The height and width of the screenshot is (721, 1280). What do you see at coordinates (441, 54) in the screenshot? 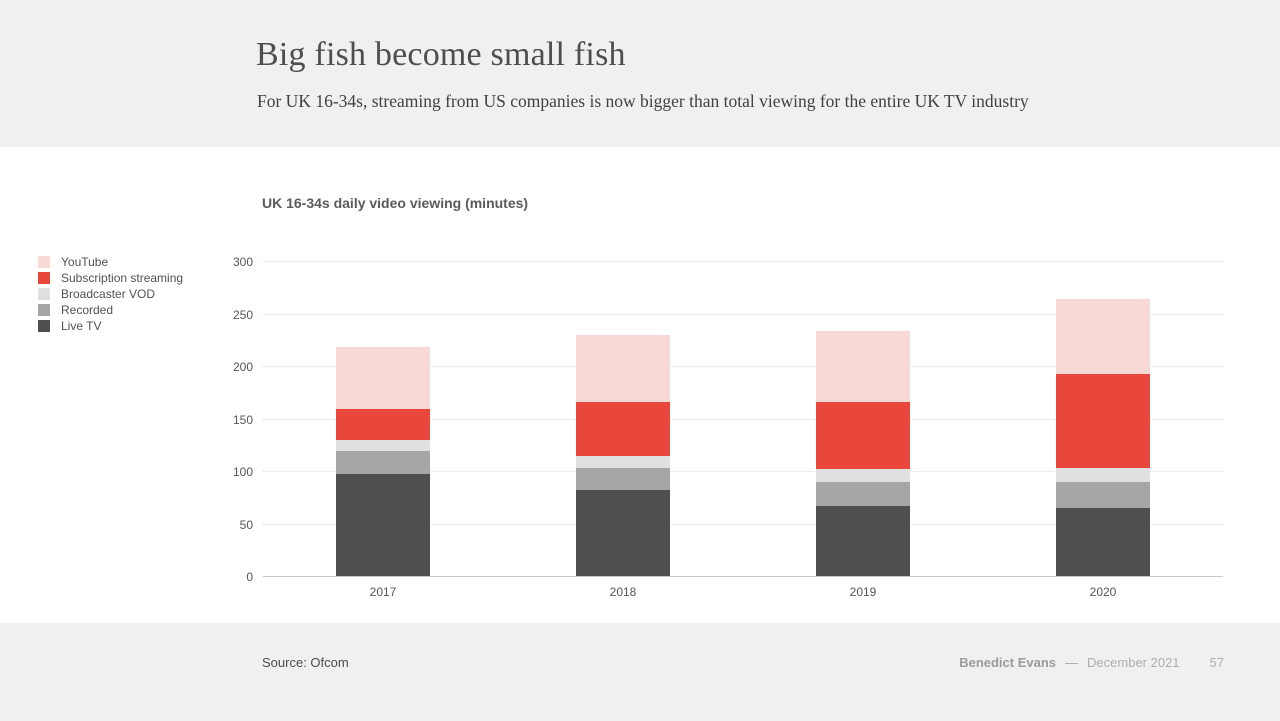
I see `slide-title: Big fish become small fish` at bounding box center [441, 54].